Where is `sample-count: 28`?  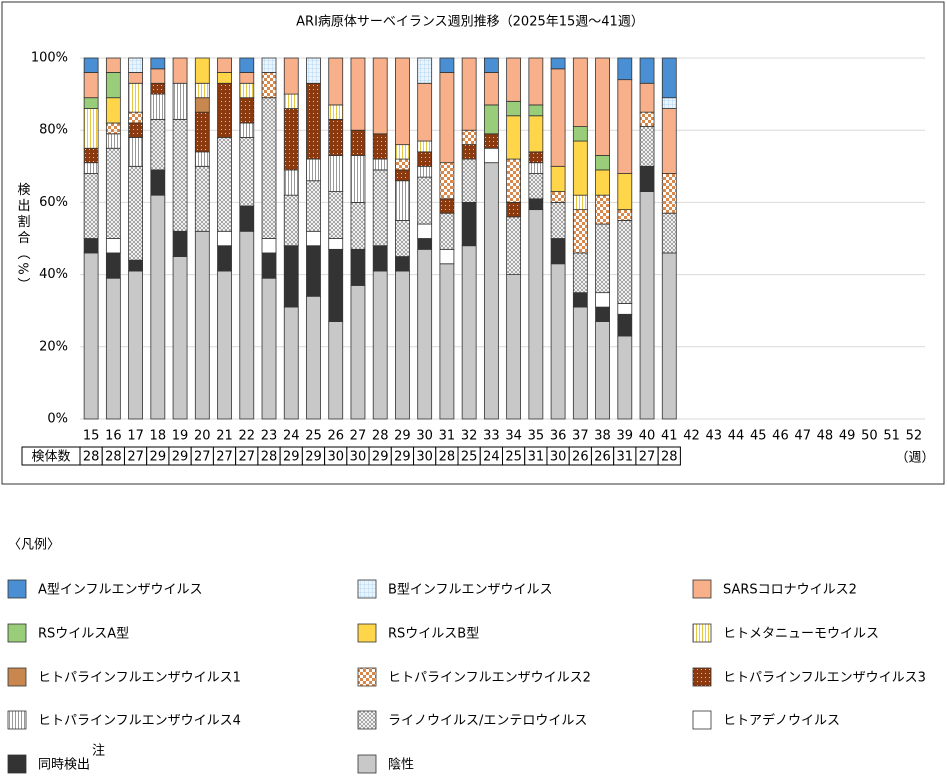
sample-count: 28 is located at coordinates (269, 457).